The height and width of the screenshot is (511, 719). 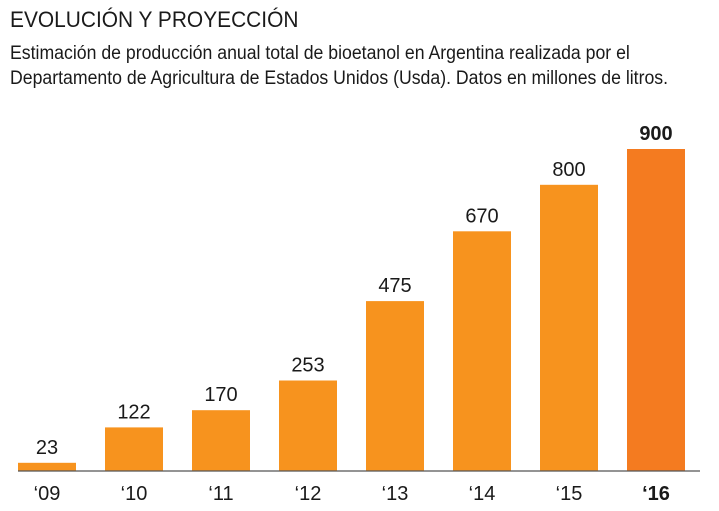 What do you see at coordinates (352, 494) in the screenshot?
I see `tick-labels-group: ‘09 ‘10 ‘11 ‘12 ‘13 ‘14 ‘15 ‘16` at bounding box center [352, 494].